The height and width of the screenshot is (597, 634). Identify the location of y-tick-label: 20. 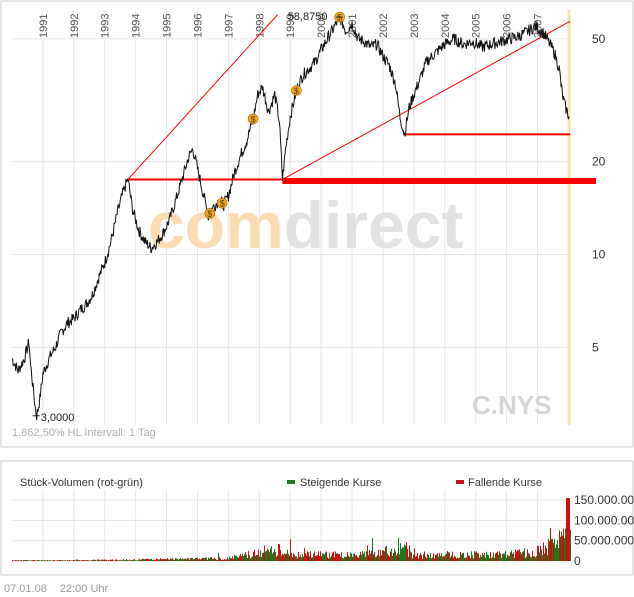
(599, 162).